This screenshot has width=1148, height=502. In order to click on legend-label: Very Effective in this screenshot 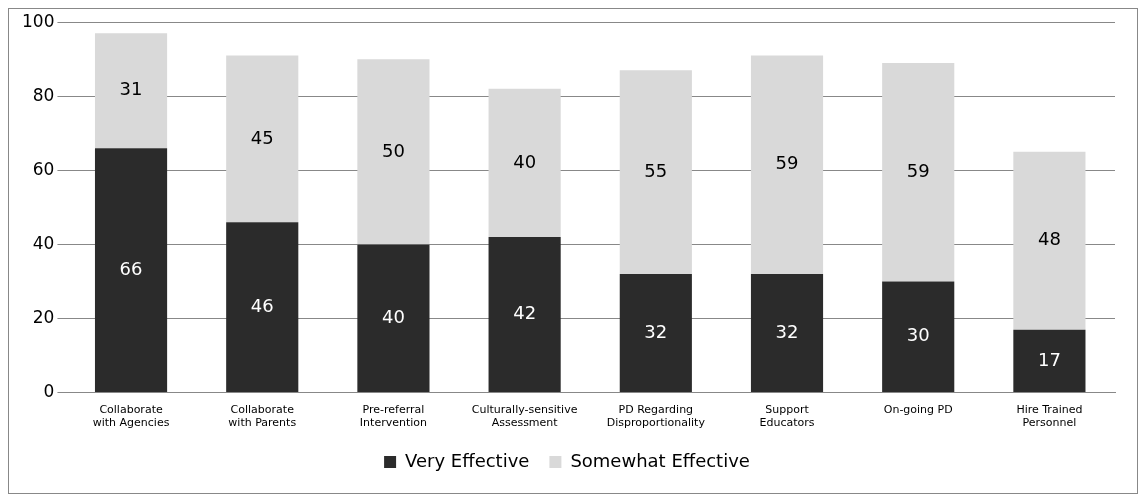, I will do `click(467, 460)`.